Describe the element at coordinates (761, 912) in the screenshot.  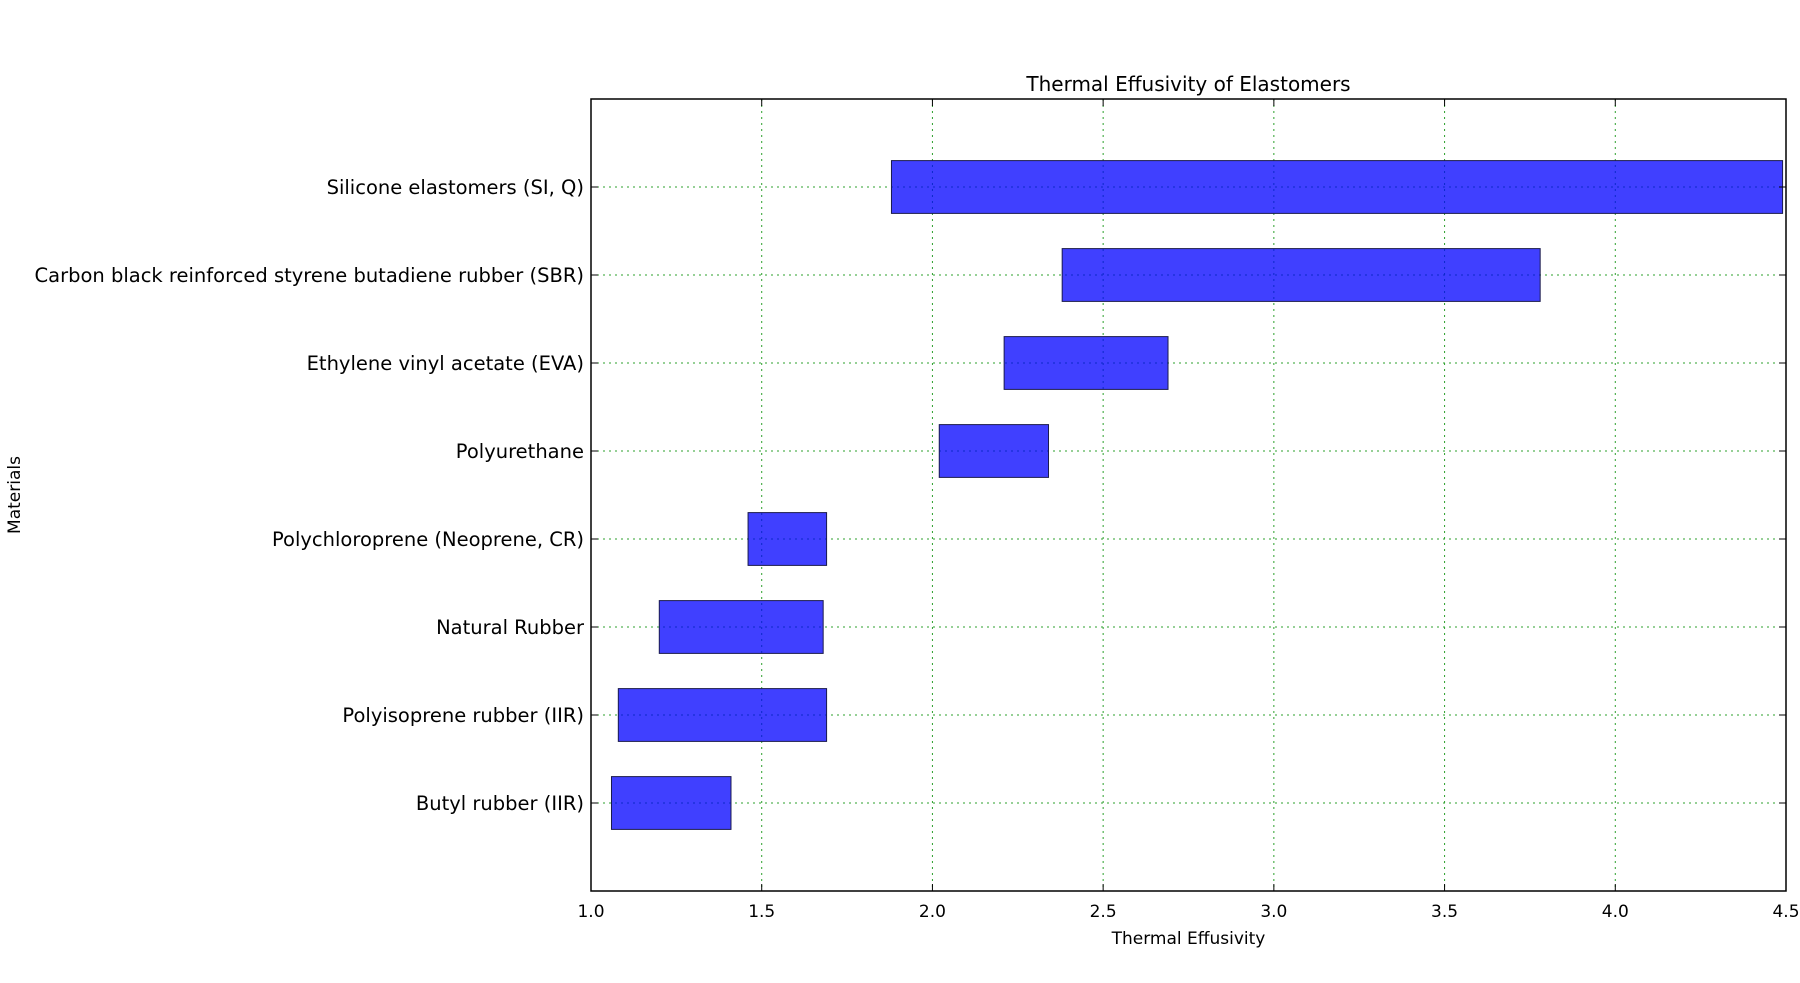
I see `x-tick-label: 1.5` at that location.